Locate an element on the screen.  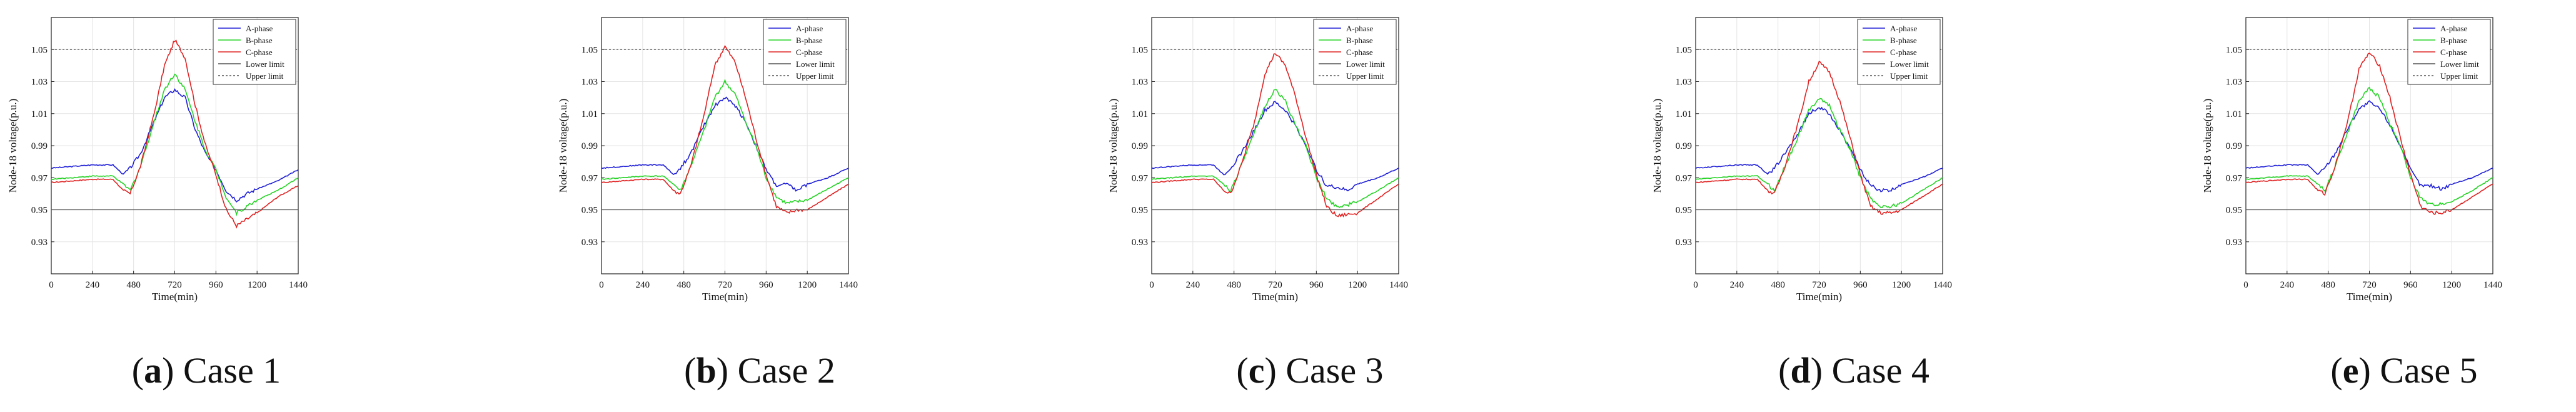
caption-case-label: ) Case 1 is located at coordinates (221, 370).